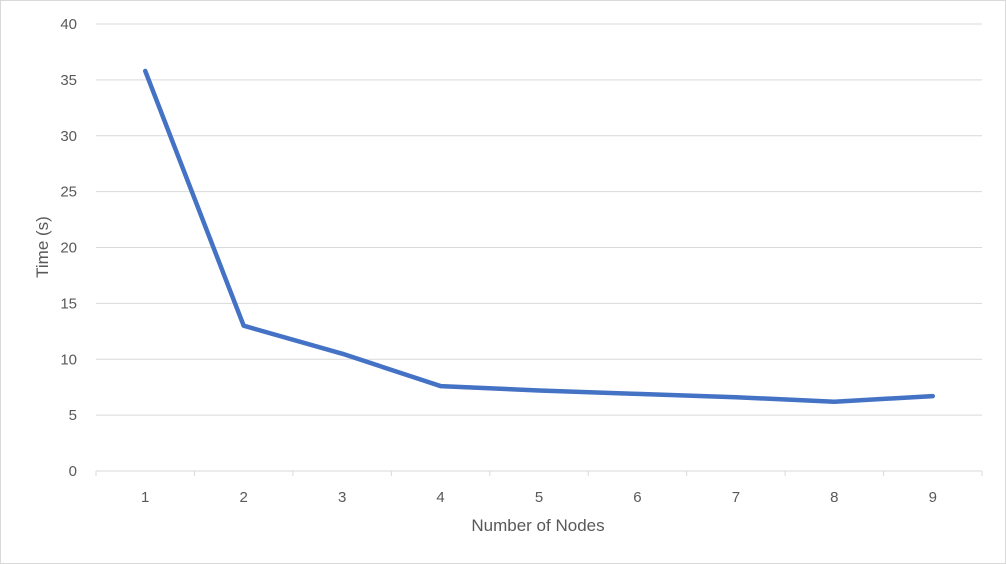 This screenshot has width=1006, height=564. What do you see at coordinates (342, 497) in the screenshot?
I see `x-tick-label-3: 3` at bounding box center [342, 497].